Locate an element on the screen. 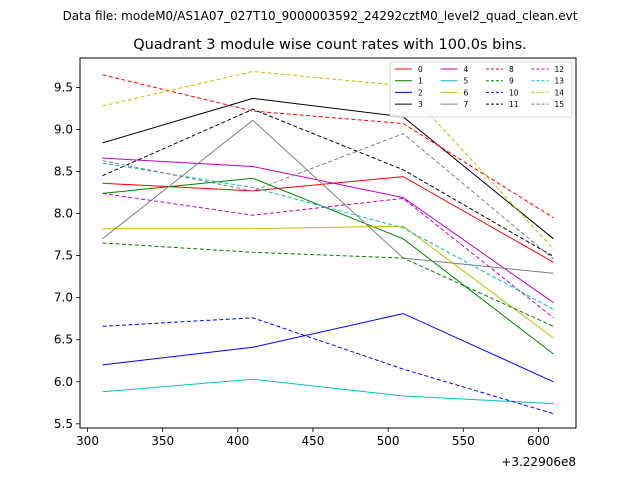 The width and height of the screenshot is (640, 480). legend-label-0: 0 is located at coordinates (420, 69).